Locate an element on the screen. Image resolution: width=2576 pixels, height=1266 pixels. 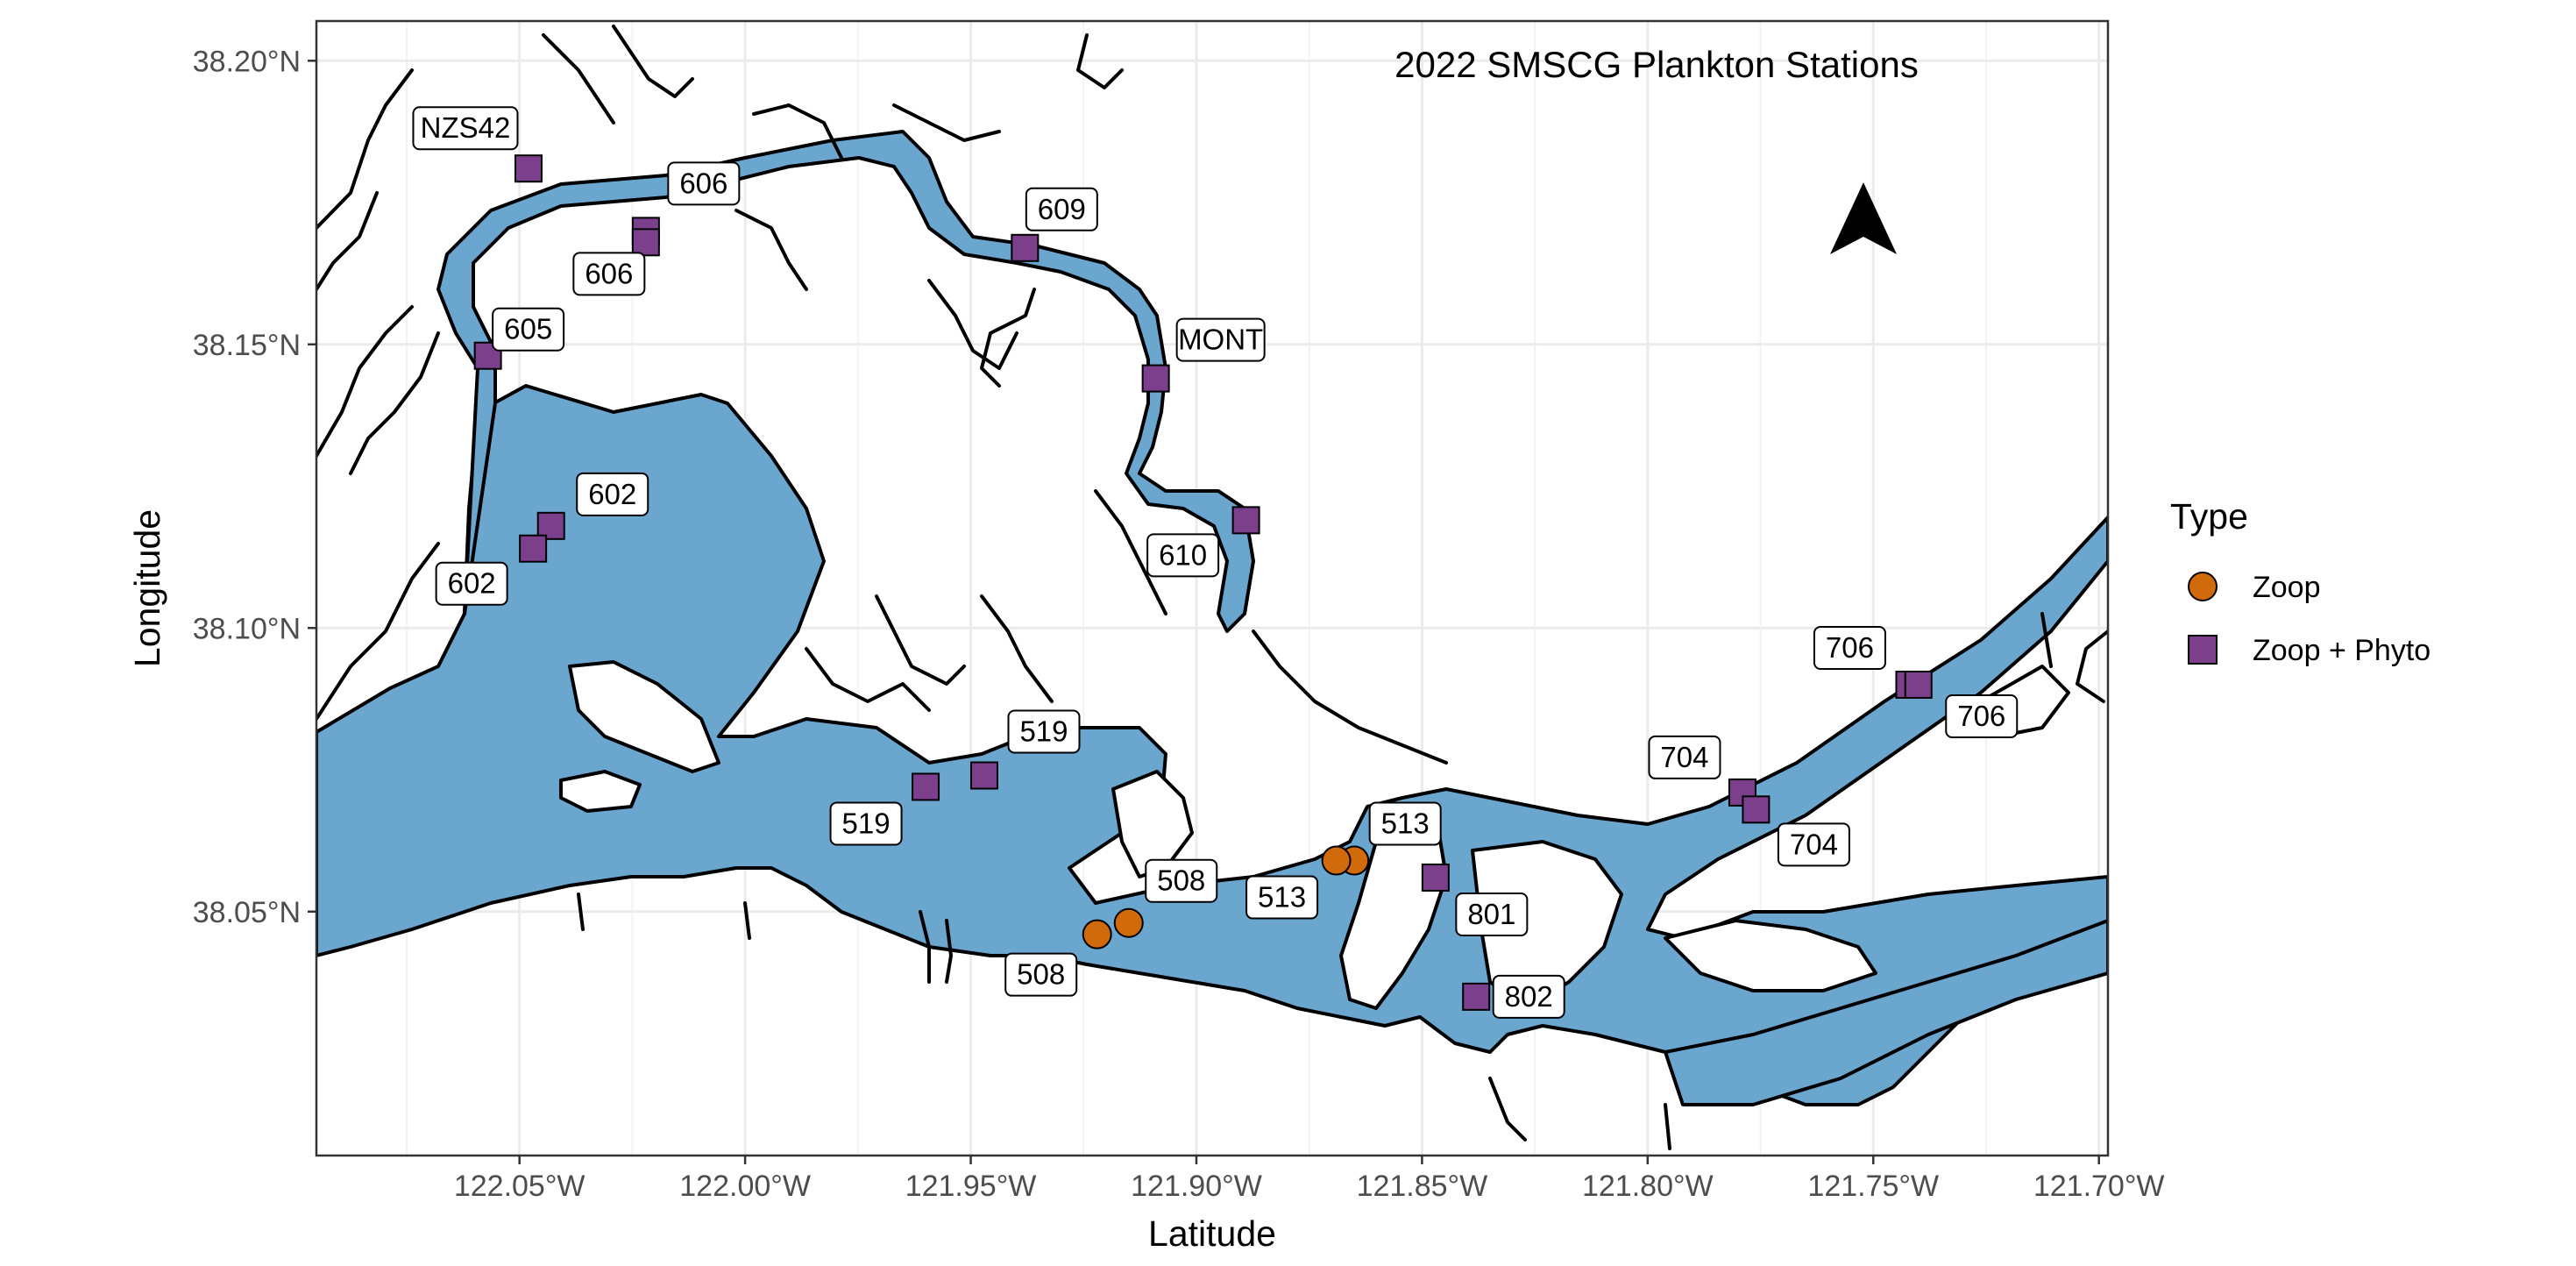
station-label: 606 is located at coordinates (704, 183).